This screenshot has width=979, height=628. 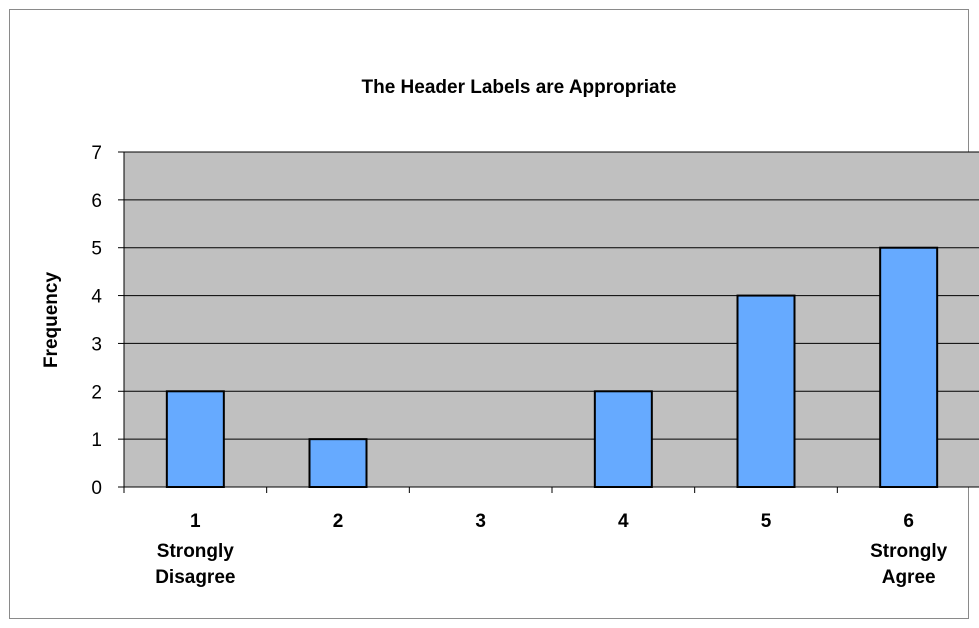 I want to click on x-tick-label: 2, so click(x=338, y=521).